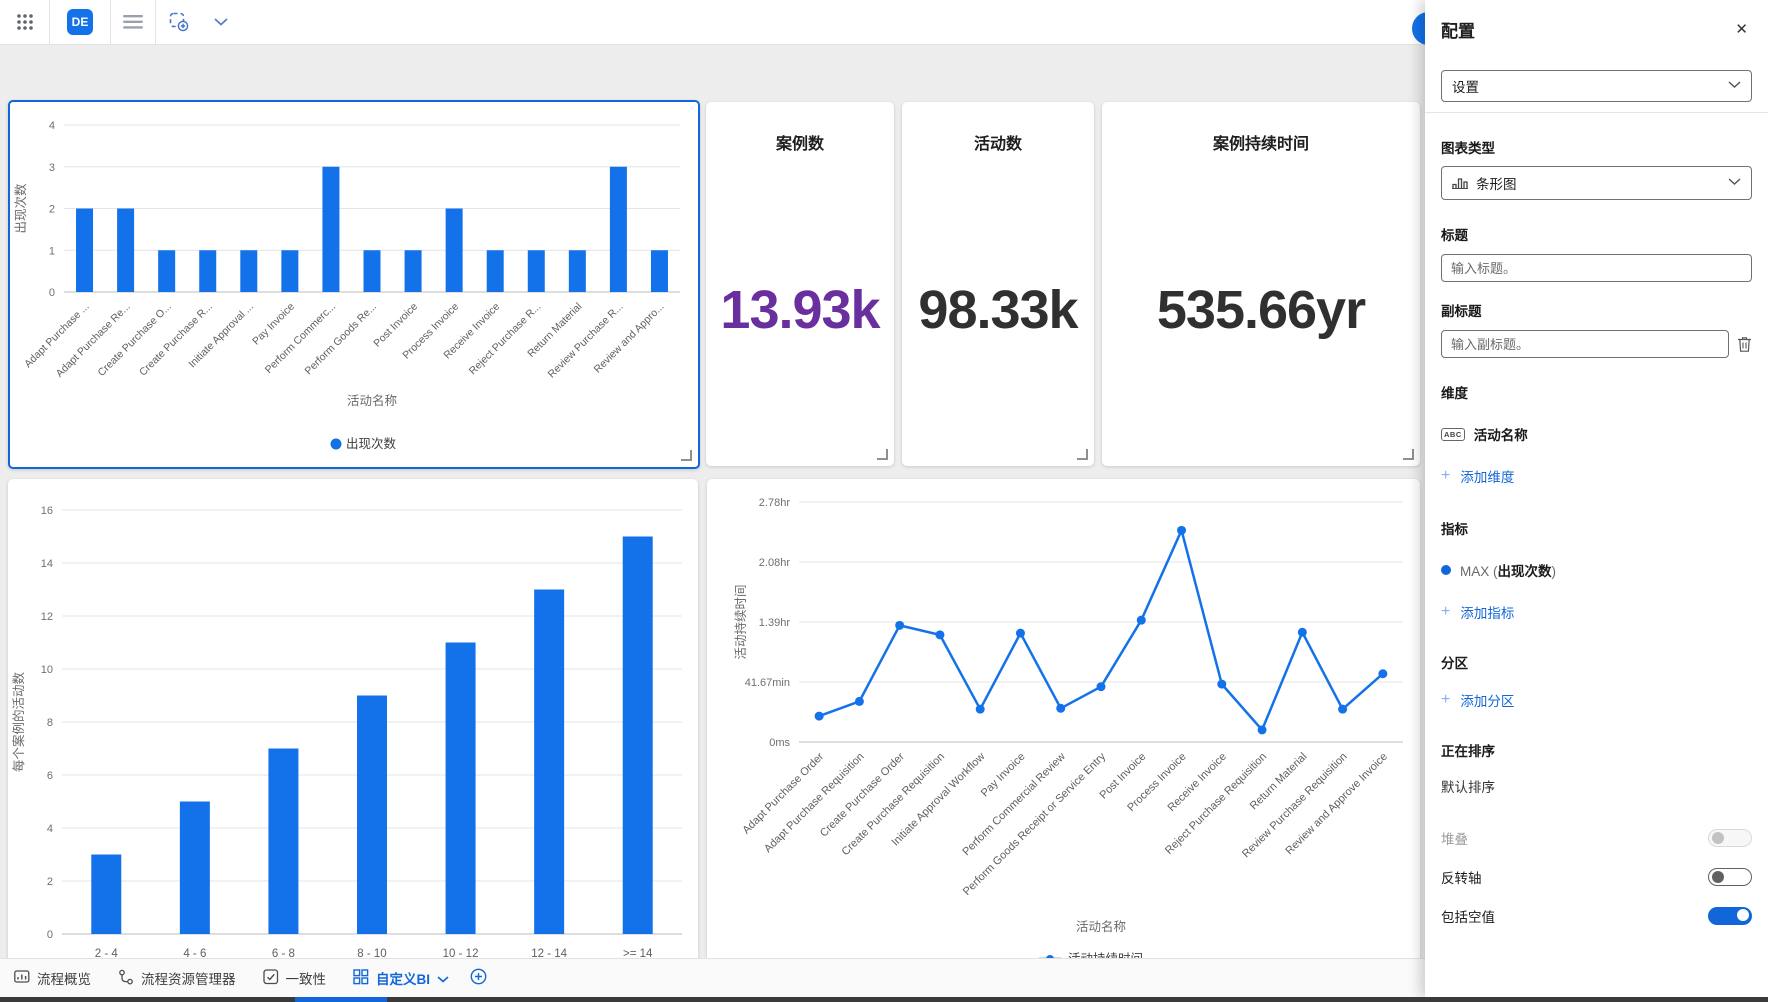 This screenshot has height=1002, width=1768. What do you see at coordinates (1596, 476) in the screenshot?
I see `add-dimension-link: + 添加维度` at bounding box center [1596, 476].